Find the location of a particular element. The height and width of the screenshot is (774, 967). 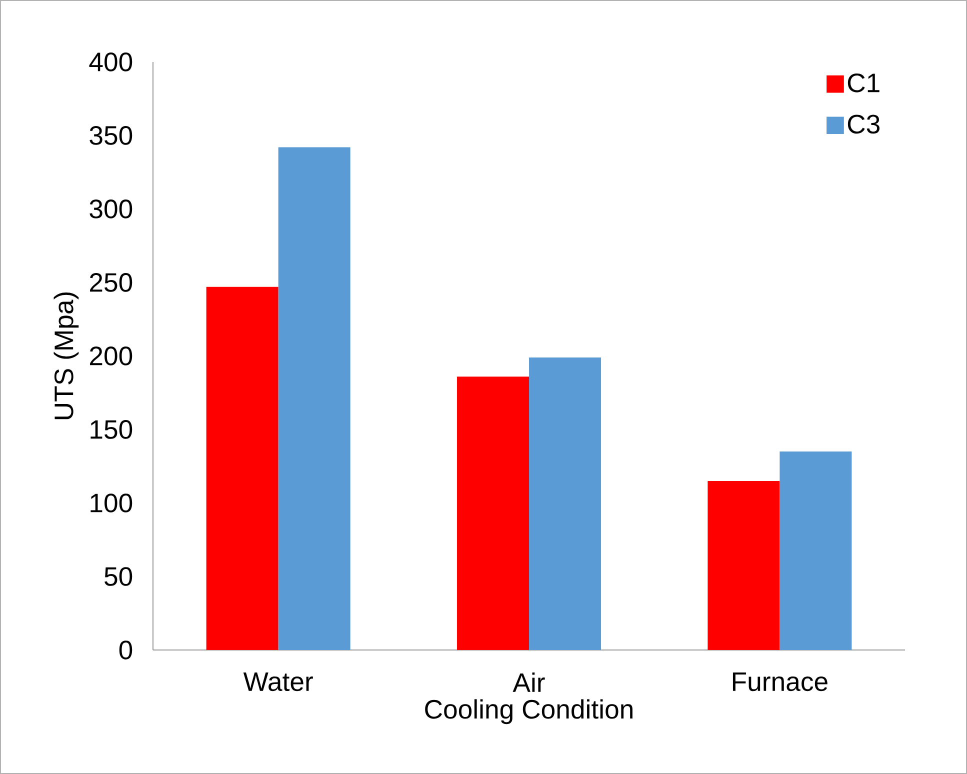

y-tick-label: 150 is located at coordinates (111, 429).